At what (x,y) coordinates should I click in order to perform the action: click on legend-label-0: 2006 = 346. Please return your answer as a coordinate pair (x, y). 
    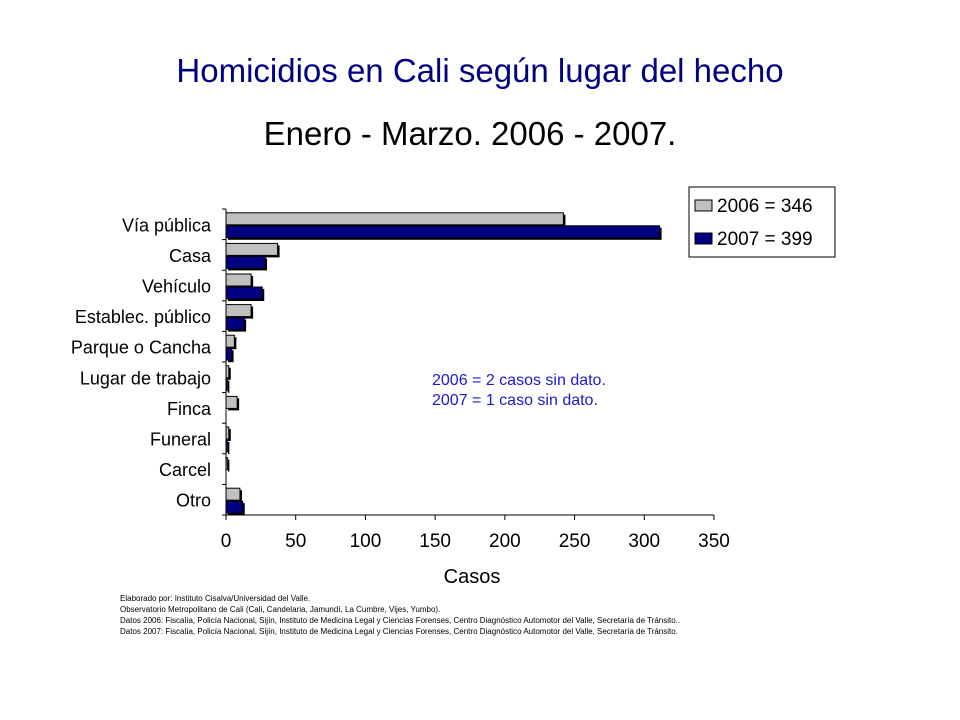
    Looking at the image, I should click on (765, 206).